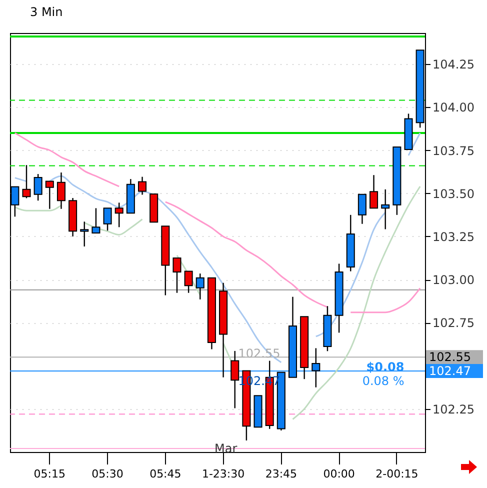  What do you see at coordinates (453, 280) in the screenshot?
I see `y-tick-label: 103.00` at bounding box center [453, 280].